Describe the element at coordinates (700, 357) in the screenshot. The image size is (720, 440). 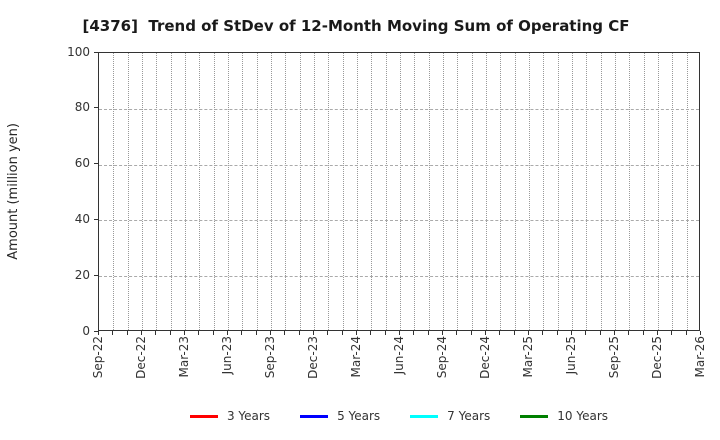
I see `x-tick-label: Mar-26` at that location.